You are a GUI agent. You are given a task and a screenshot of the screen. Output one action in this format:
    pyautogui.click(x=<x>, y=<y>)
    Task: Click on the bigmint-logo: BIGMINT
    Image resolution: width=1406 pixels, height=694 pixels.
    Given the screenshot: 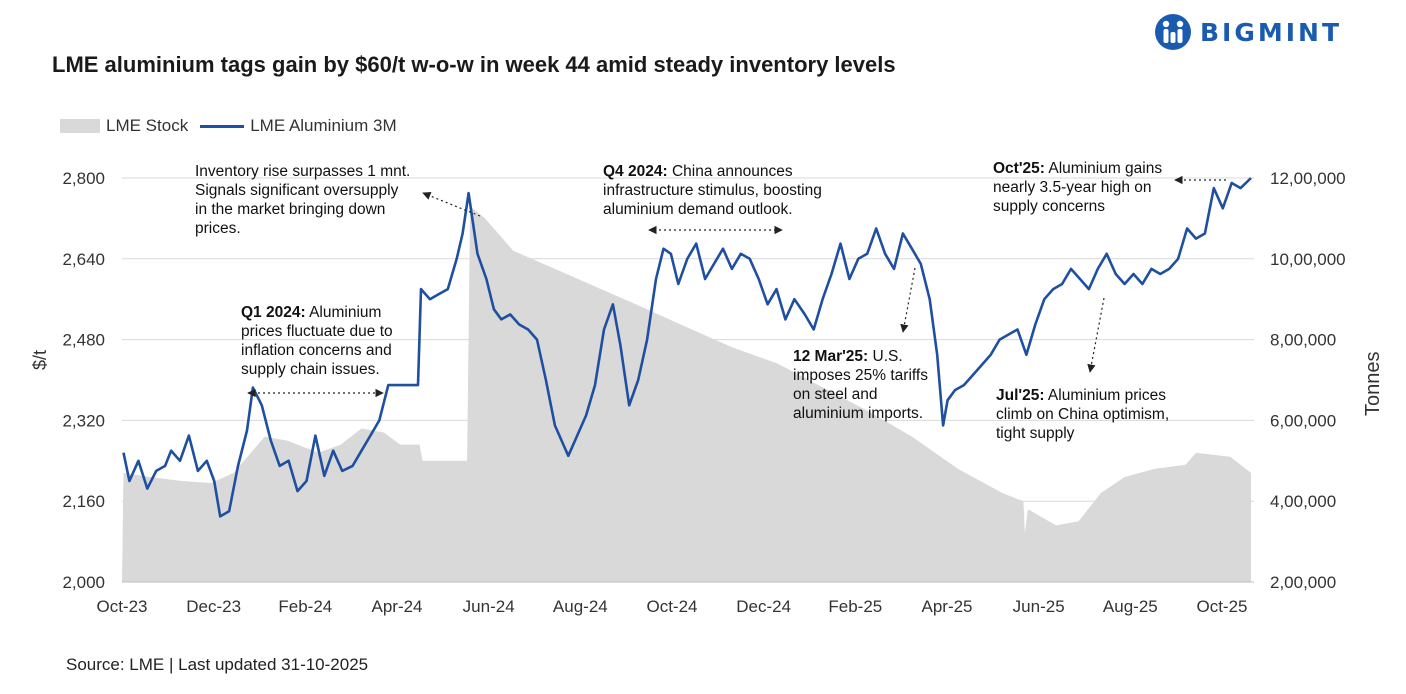 What is the action you would take?
    pyautogui.click(x=1248, y=32)
    